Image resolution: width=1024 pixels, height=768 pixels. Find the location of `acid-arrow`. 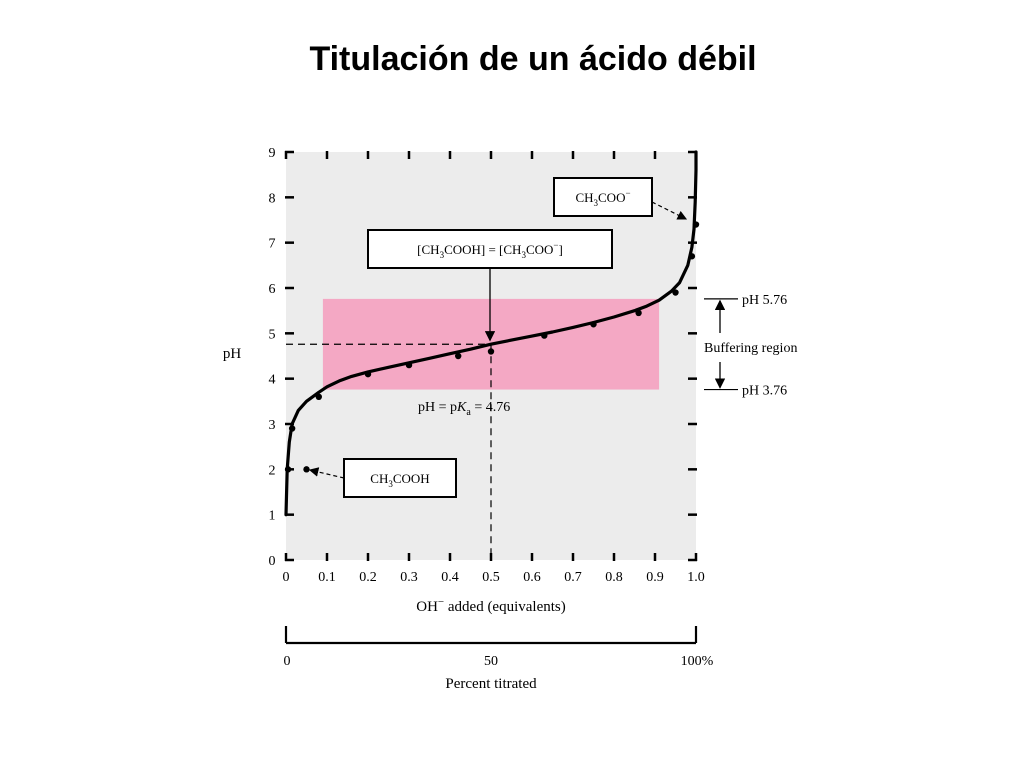

acid-arrow is located at coordinates (326, 473).